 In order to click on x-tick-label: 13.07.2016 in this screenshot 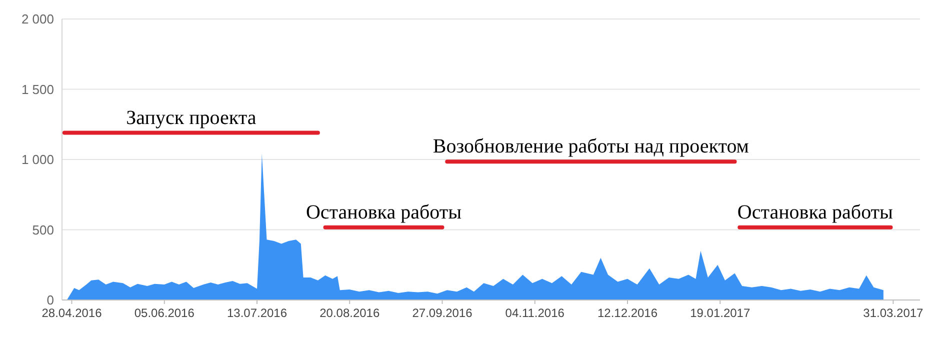, I will do `click(257, 313)`.